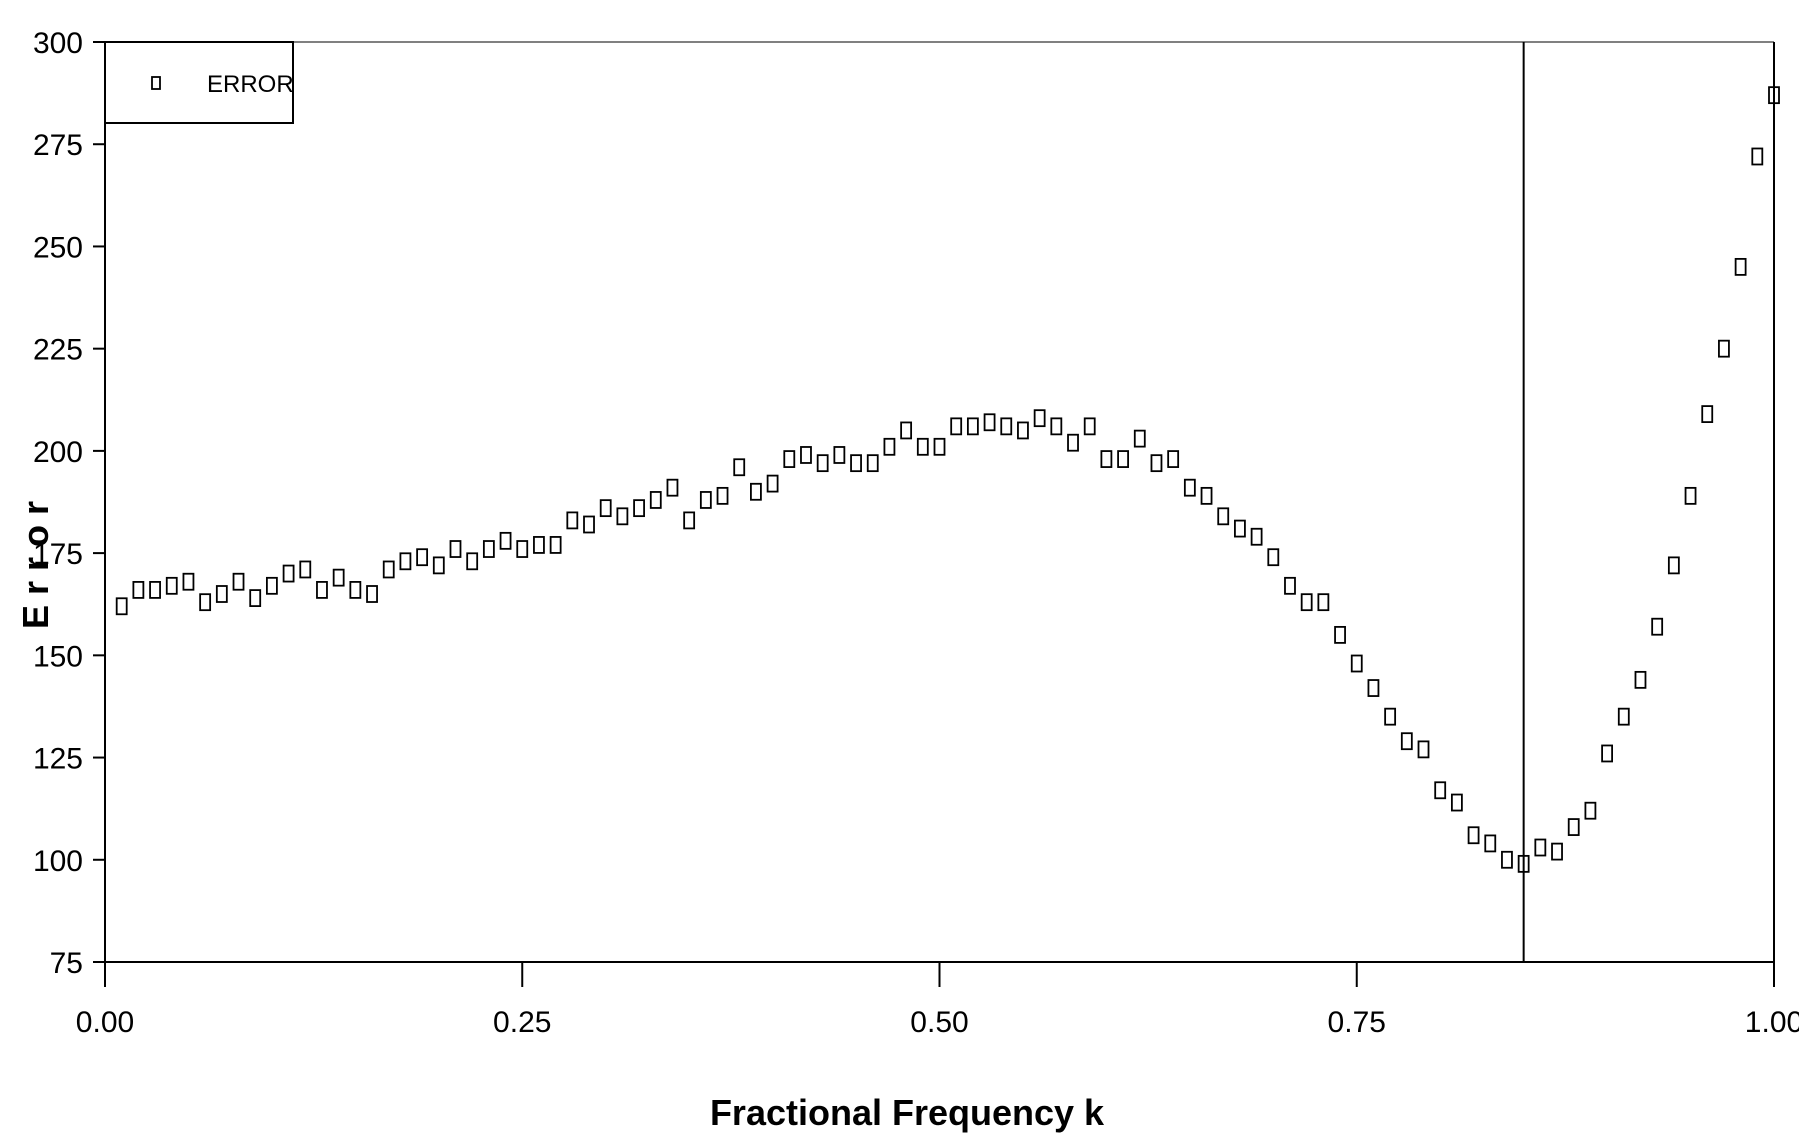 This screenshot has width=1799, height=1144. I want to click on x-tick-label: 0.75, so click(1357, 1022).